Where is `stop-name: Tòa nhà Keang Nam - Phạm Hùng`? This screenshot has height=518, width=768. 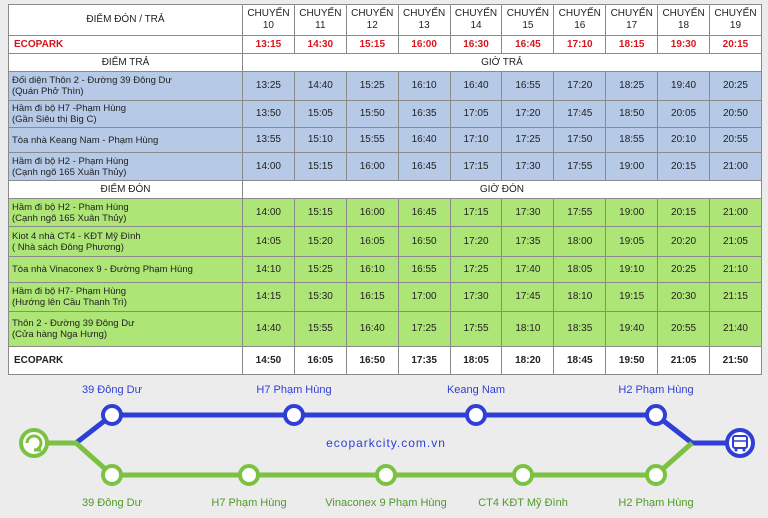 stop-name: Tòa nhà Keang Nam - Phạm Hùng is located at coordinates (85, 140).